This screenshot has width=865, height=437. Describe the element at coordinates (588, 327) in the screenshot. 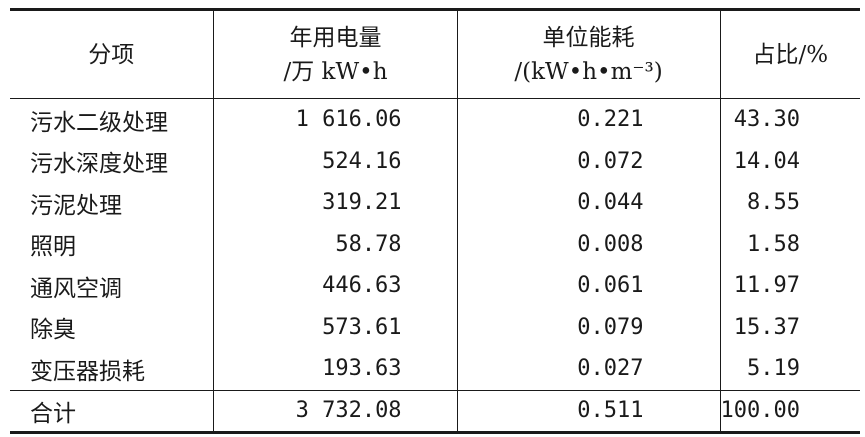

I see `row-unit-energy: 0.079` at that location.